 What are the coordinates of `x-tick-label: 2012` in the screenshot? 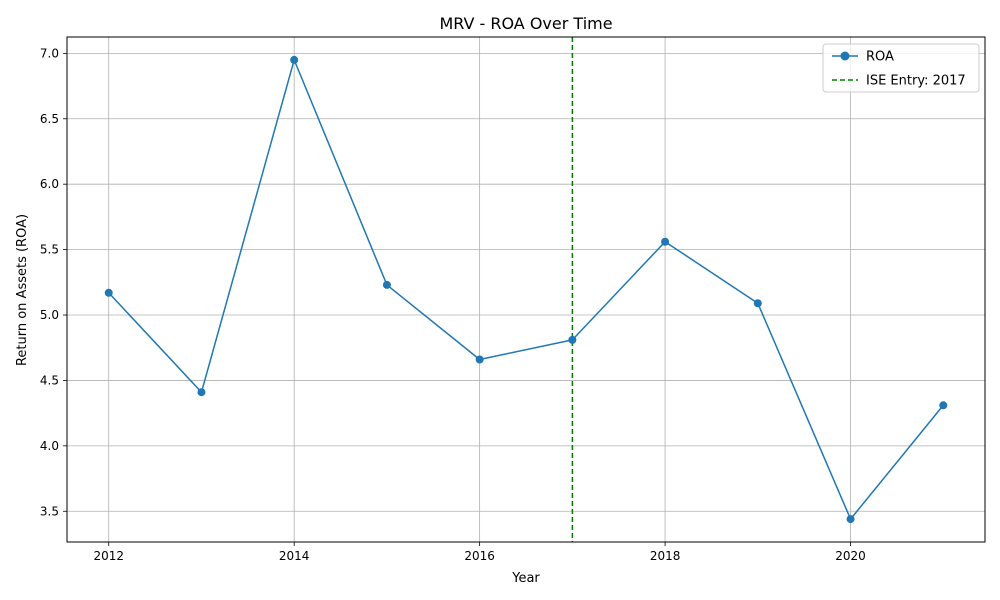 It's located at (108, 556).